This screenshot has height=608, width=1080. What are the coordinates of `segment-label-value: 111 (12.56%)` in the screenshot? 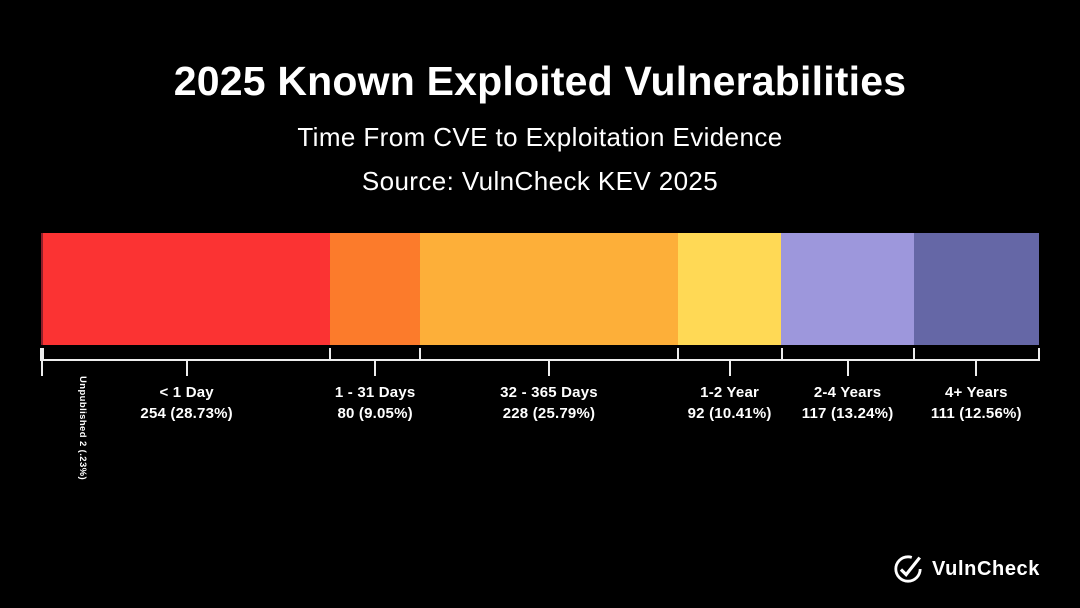 It's located at (976, 413).